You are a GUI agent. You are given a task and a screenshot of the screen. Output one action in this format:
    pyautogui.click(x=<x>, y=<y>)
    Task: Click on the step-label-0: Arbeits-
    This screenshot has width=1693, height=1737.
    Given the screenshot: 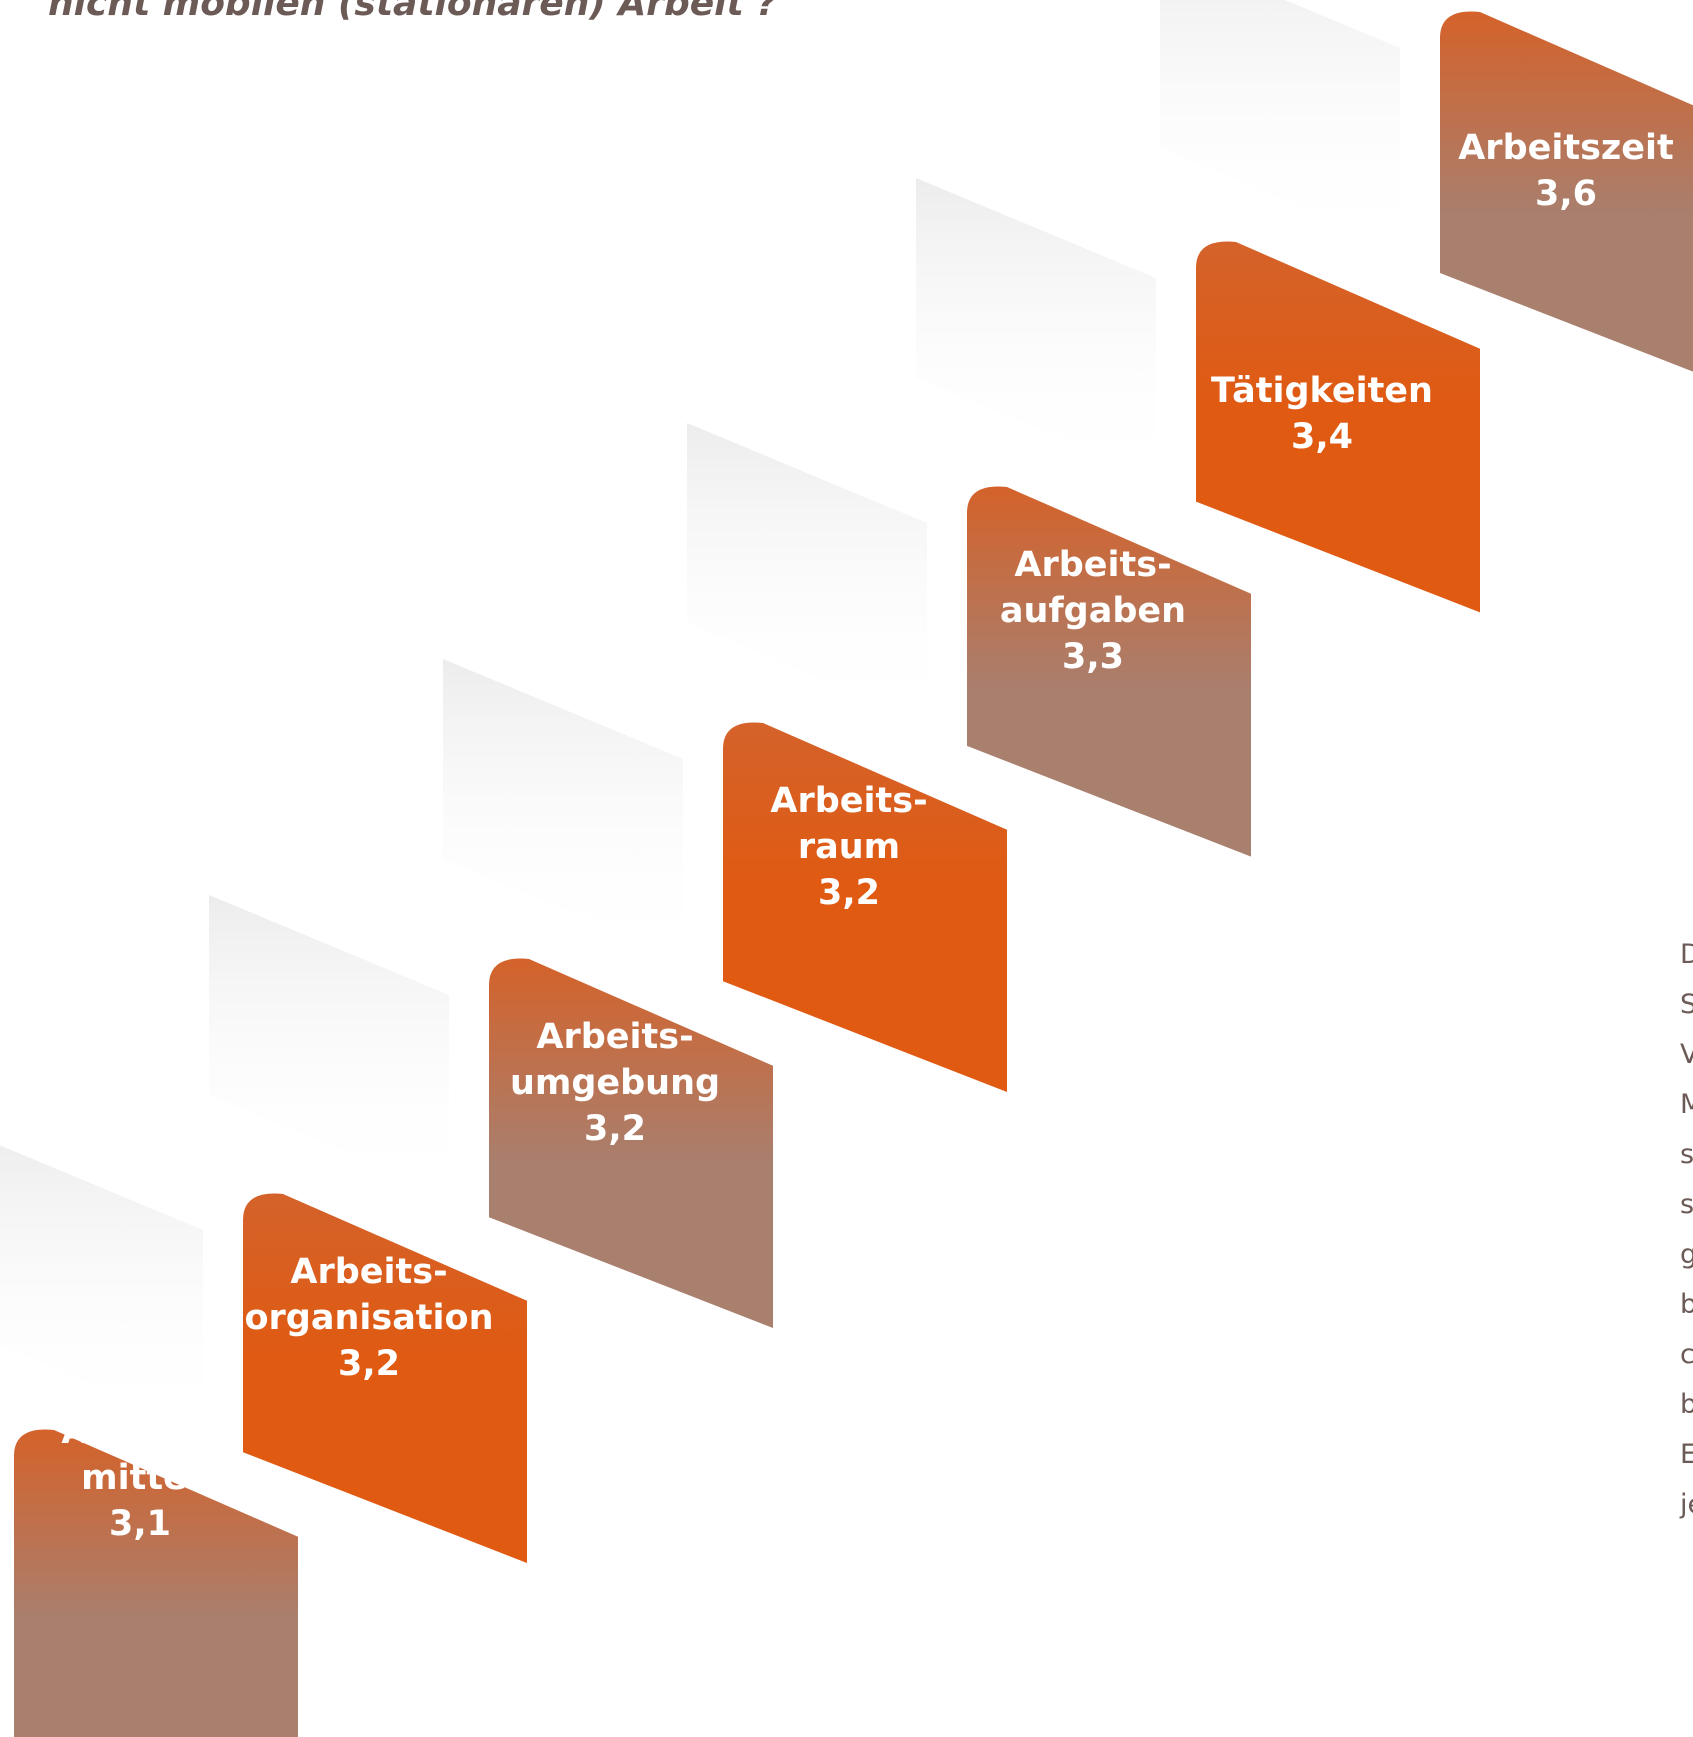 What is the action you would take?
    pyautogui.click(x=139, y=1432)
    